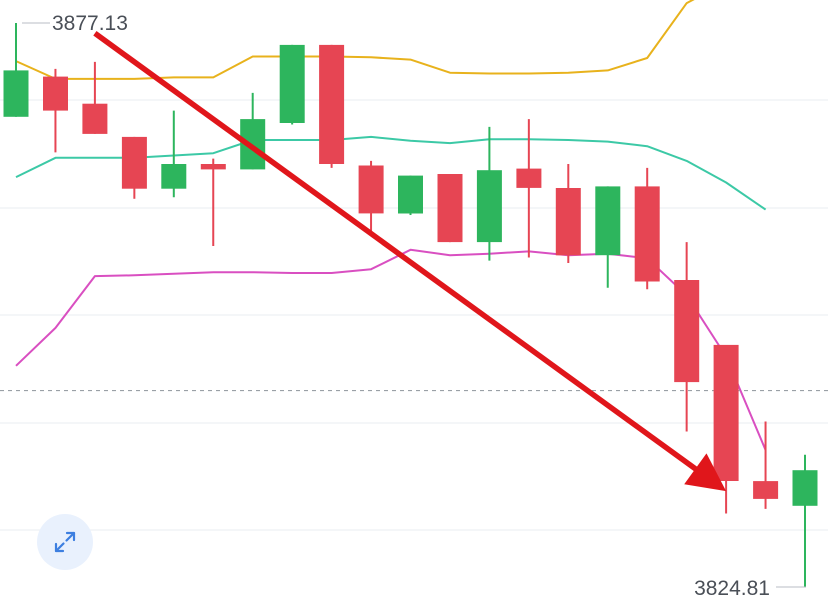 This screenshot has width=828, height=610. I want to click on expand-button, so click(65, 542).